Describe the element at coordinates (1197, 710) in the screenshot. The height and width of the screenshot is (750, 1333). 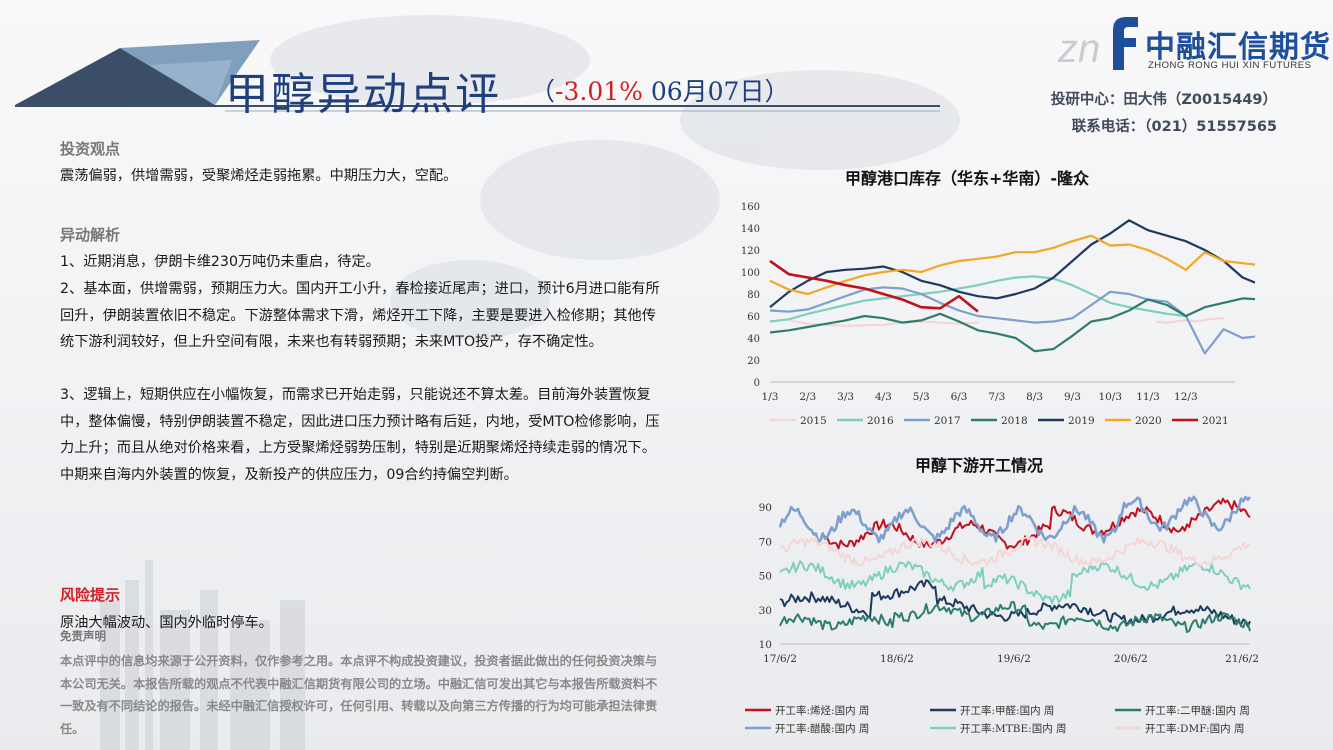
I see `legend-label-3: 开工率:二甲醚:国内 周` at that location.